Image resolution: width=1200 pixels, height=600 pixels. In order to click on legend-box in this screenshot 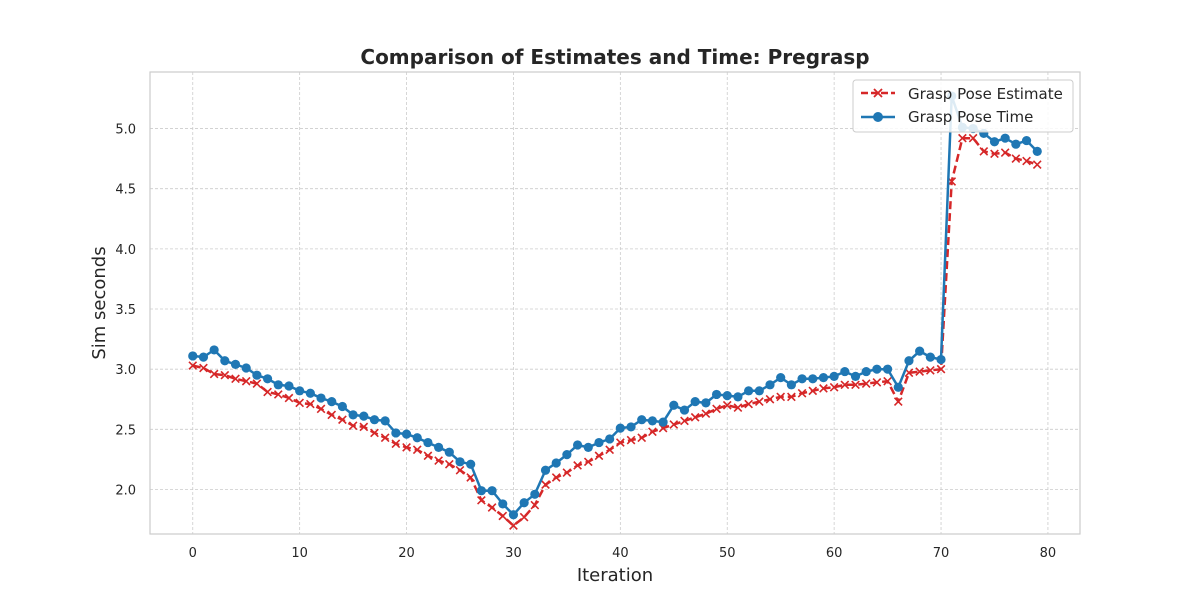, I will do `click(963, 106)`.